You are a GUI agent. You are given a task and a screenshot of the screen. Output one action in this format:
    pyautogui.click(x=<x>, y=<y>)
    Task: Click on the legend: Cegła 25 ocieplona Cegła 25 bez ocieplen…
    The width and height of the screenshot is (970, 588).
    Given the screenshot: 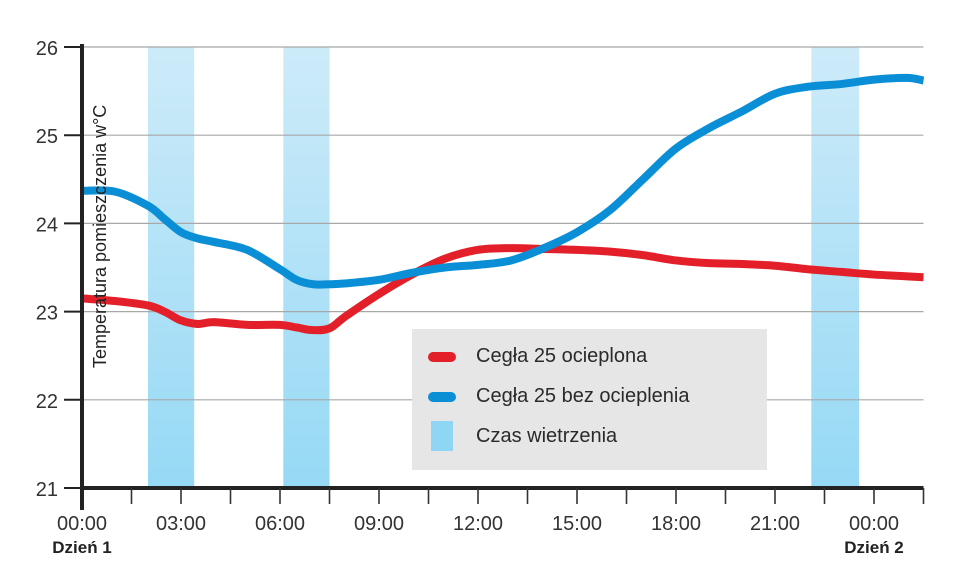 What is the action you would take?
    pyautogui.click(x=589, y=399)
    